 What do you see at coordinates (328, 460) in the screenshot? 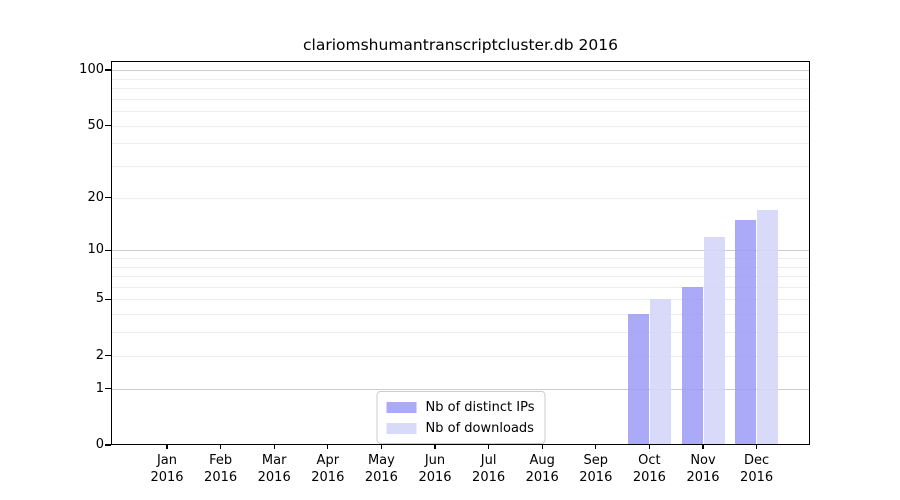
I see `x-tick-month: Apr` at bounding box center [328, 460].